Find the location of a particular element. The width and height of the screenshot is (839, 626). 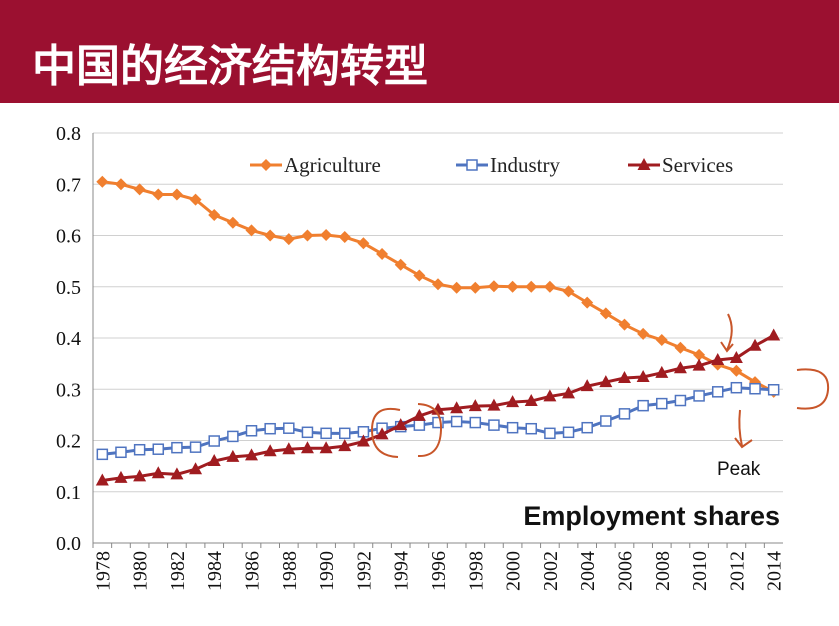

annotation: Employment shares is located at coordinates (651, 516).